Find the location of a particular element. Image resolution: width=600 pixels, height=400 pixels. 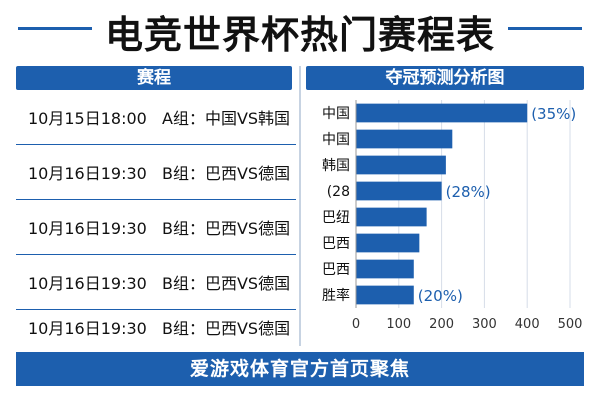

schedule-time: 10月15日18:00 is located at coordinates (87, 118).